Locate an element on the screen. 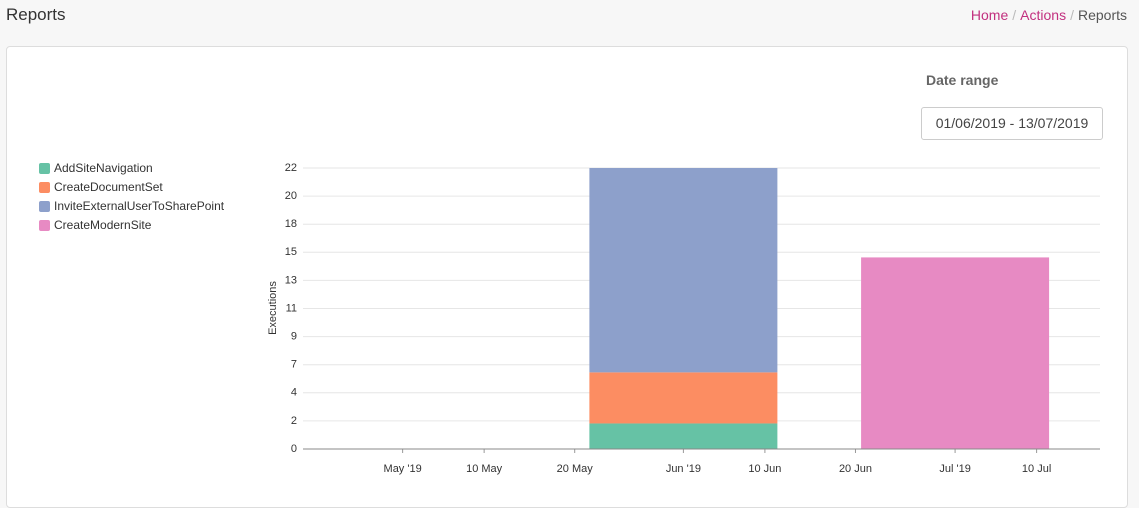 The width and height of the screenshot is (1139, 508). x-tick-label: 20 Jun is located at coordinates (855, 469).